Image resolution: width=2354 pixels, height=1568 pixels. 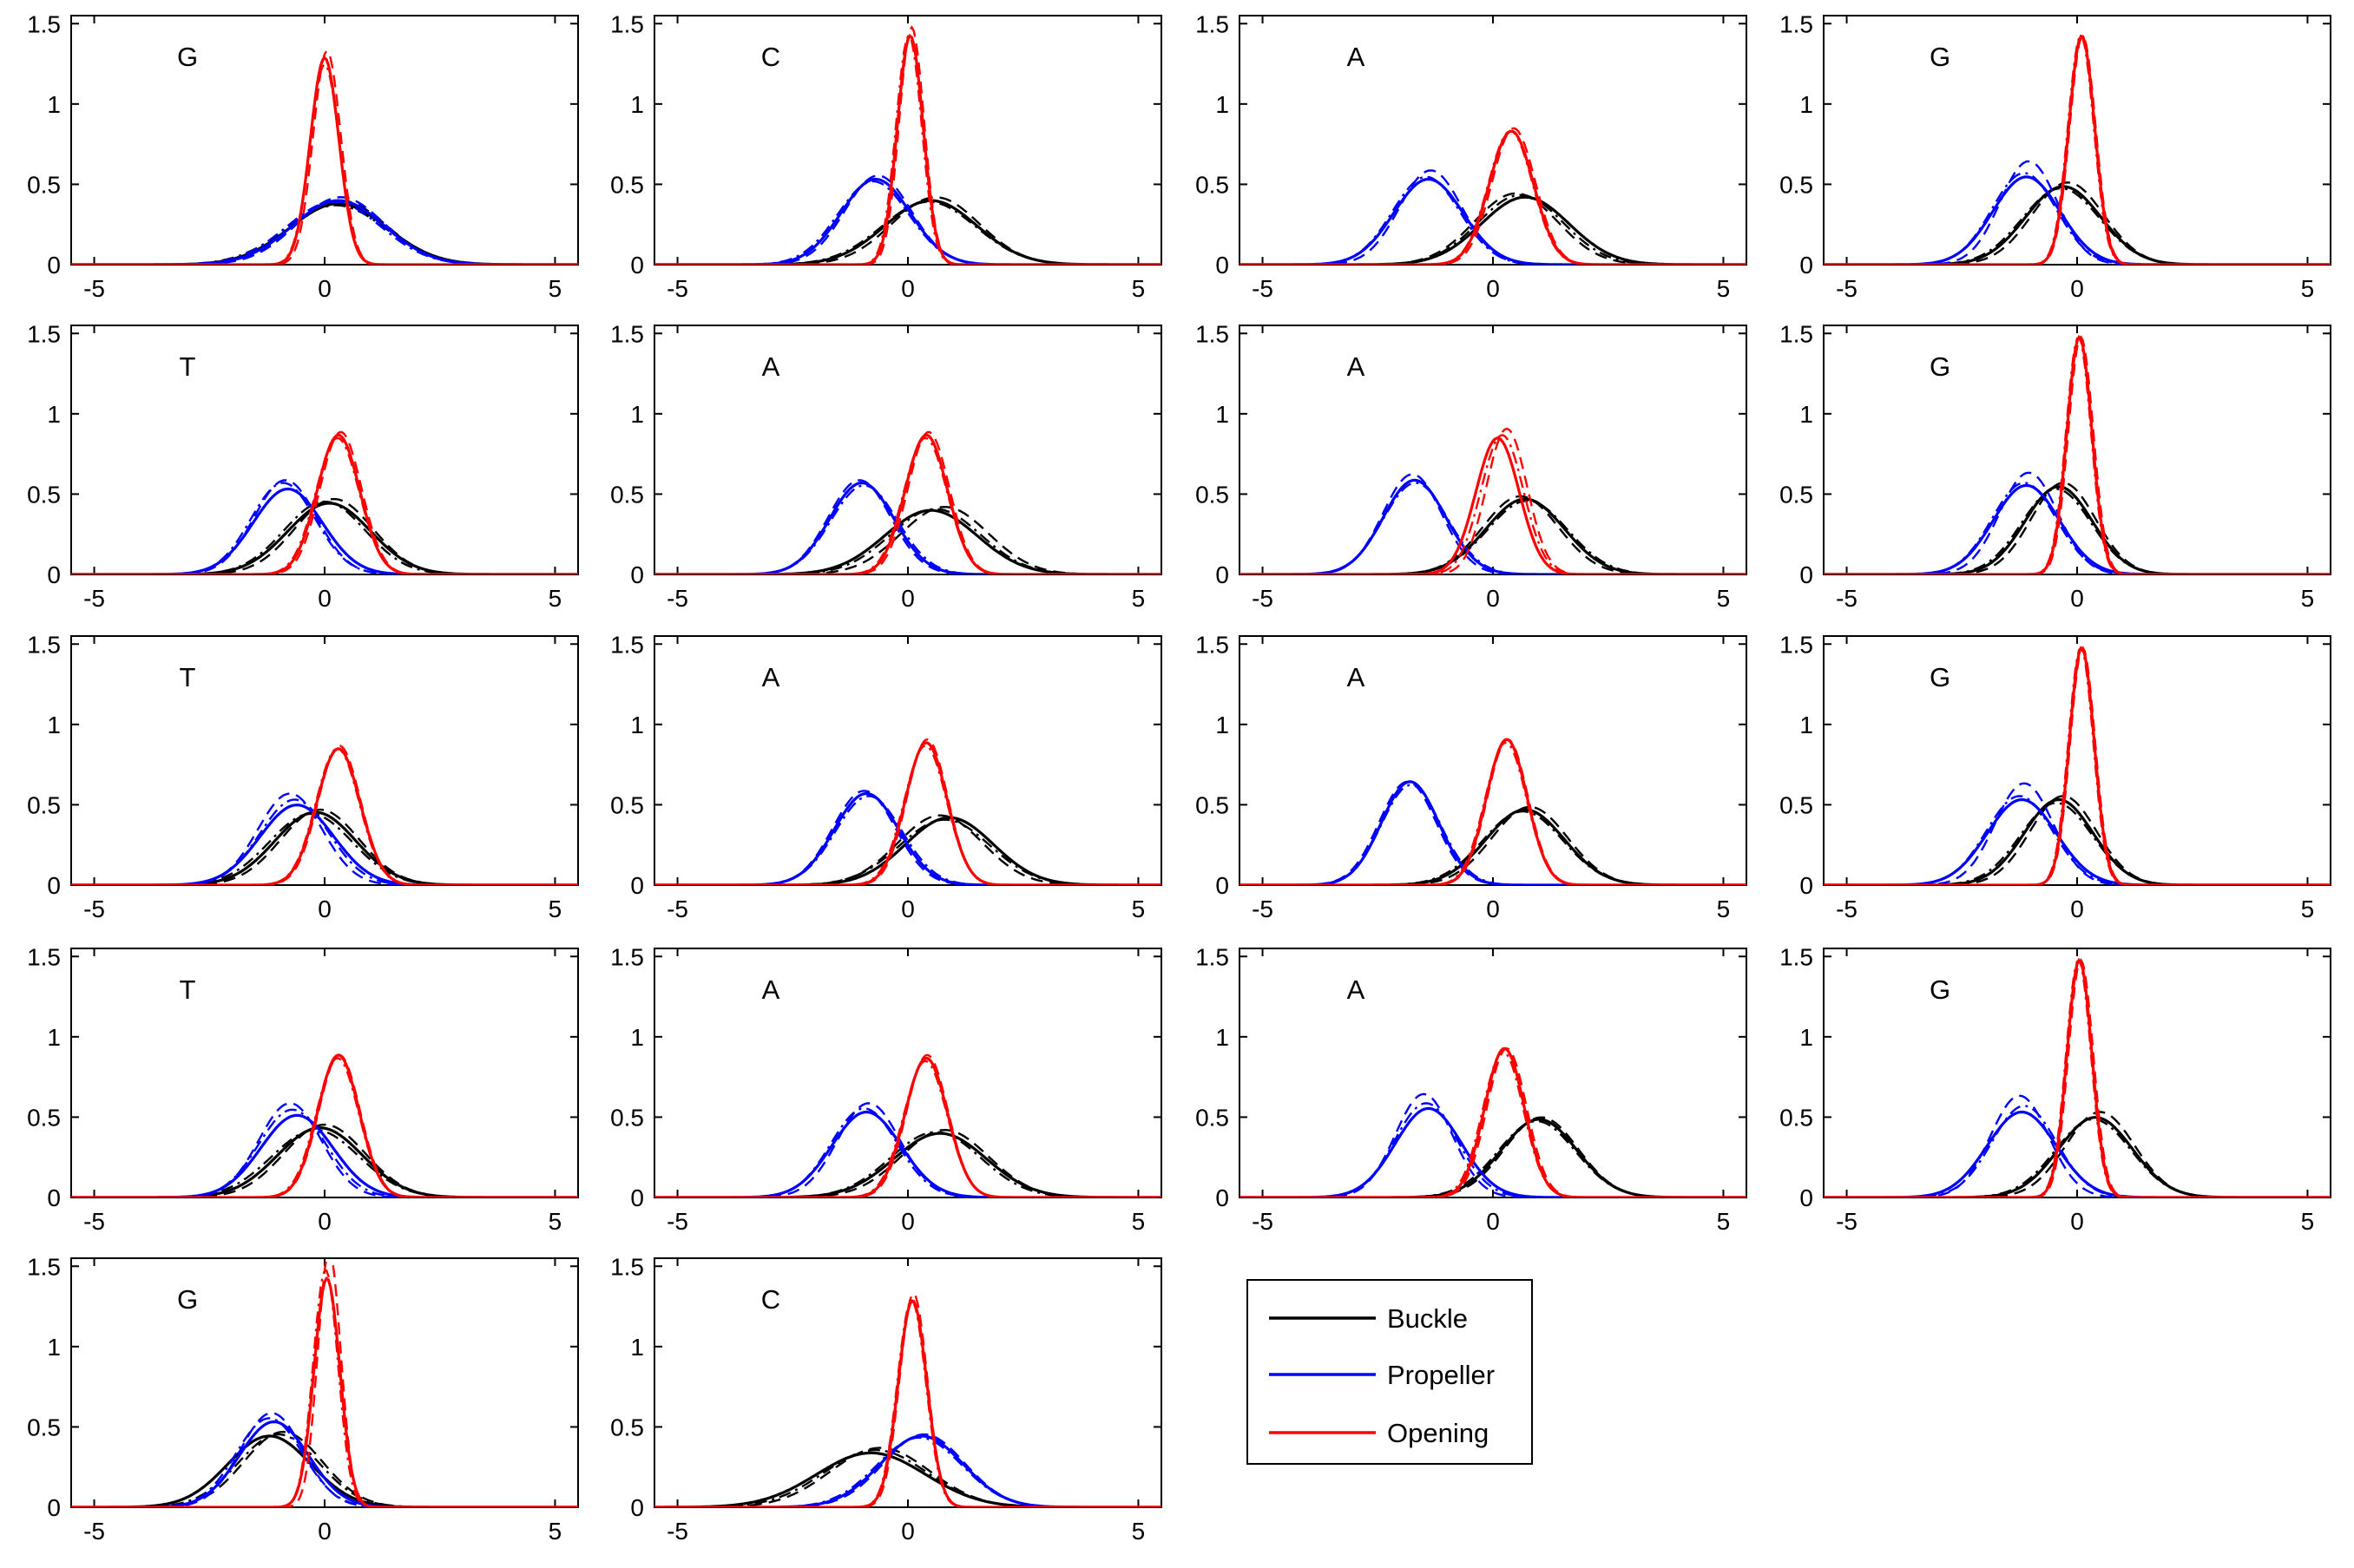 I want to click on propeller-curve-solid, so click(x=325, y=1155).